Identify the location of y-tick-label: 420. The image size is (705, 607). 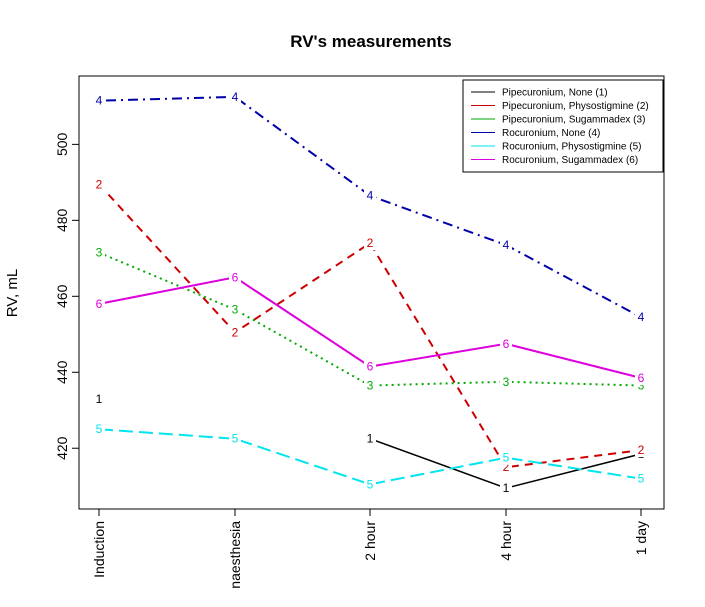
(62, 448).